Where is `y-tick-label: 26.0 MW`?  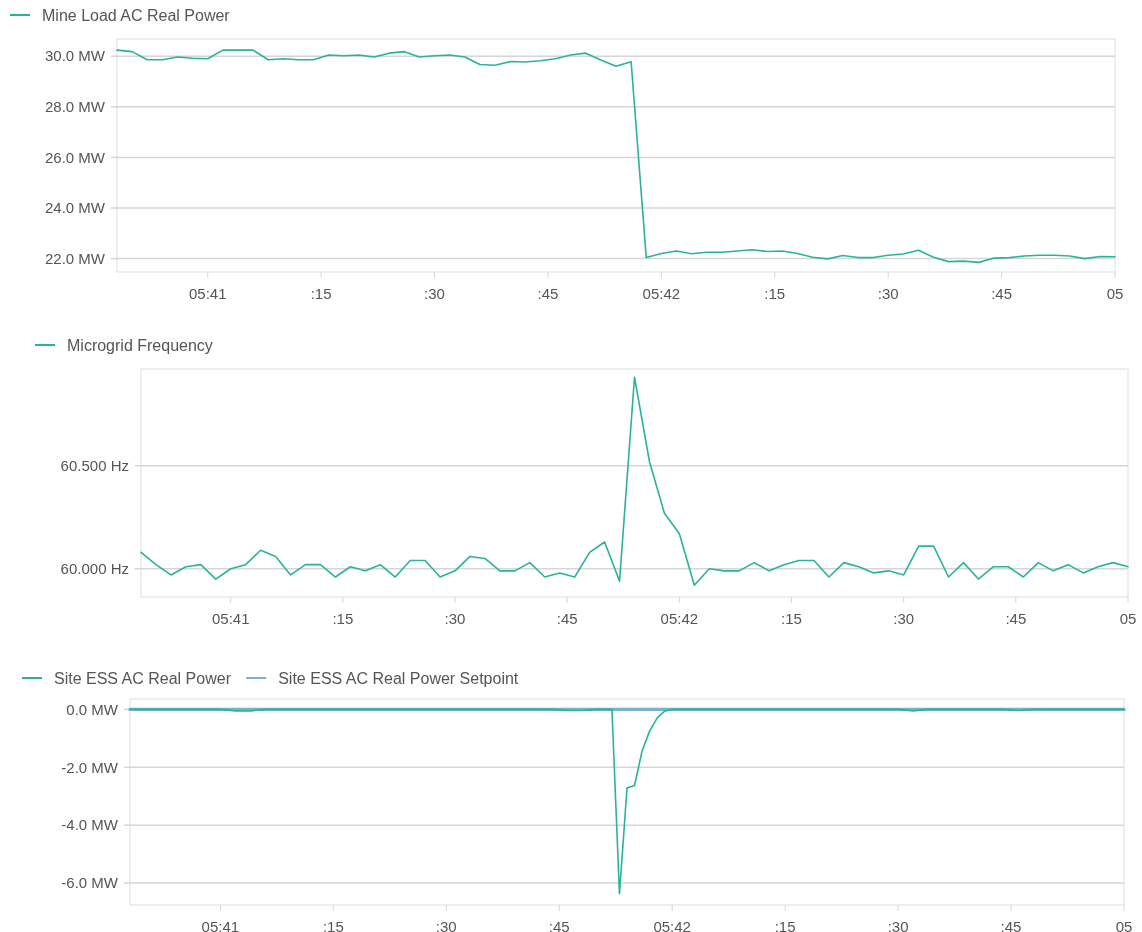
y-tick-label: 26.0 MW is located at coordinates (75, 157).